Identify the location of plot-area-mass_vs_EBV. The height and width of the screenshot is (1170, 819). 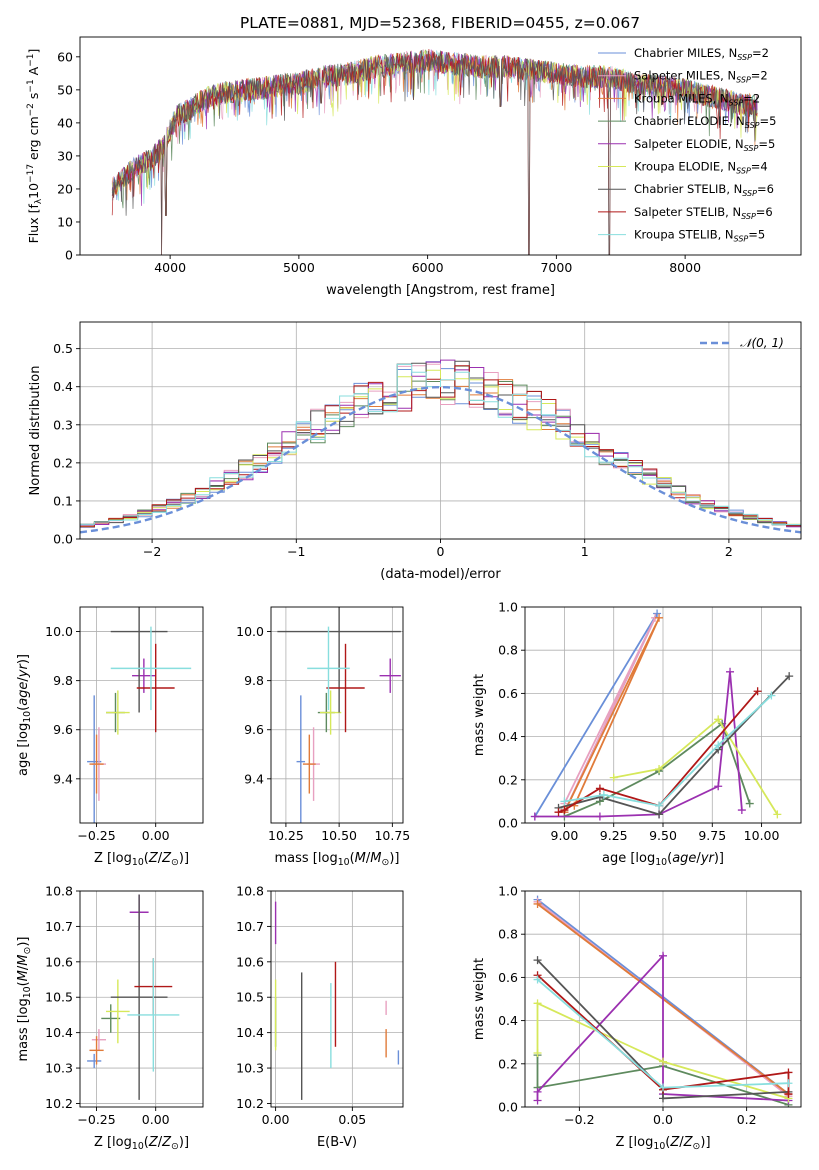
(337, 1000).